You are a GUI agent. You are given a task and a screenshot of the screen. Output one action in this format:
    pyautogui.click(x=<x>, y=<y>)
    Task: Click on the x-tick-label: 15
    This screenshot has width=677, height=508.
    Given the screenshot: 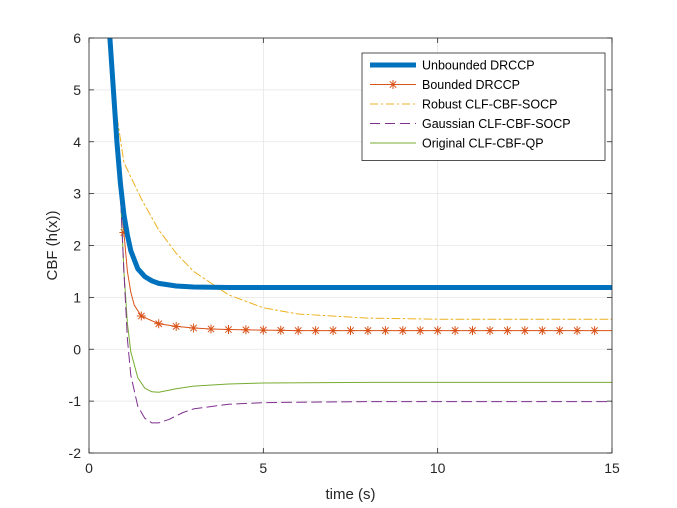 What is the action you would take?
    pyautogui.click(x=612, y=468)
    